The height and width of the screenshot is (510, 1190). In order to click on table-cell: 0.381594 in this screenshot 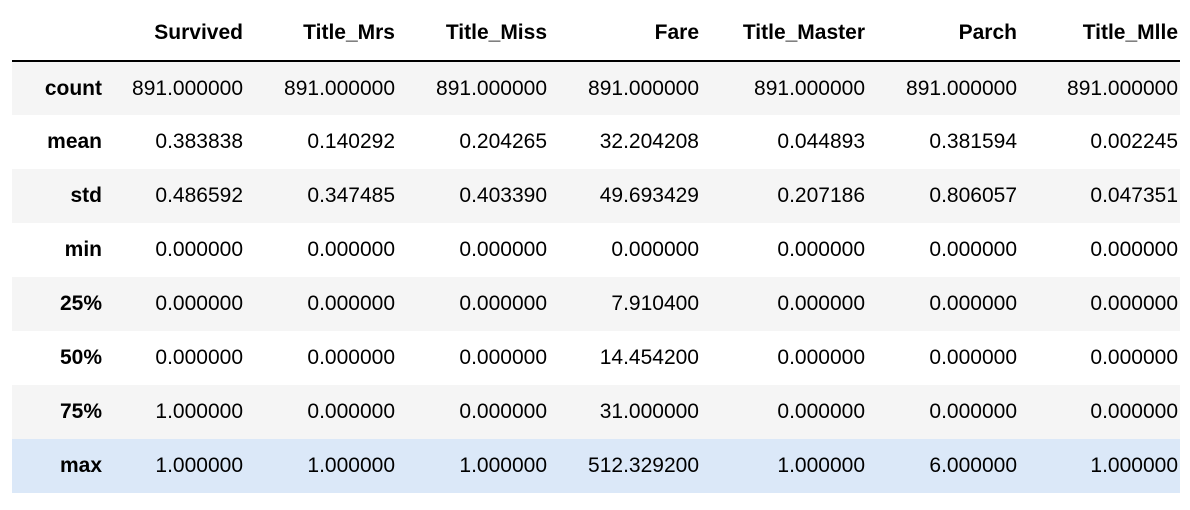, I will do `click(973, 141)`.